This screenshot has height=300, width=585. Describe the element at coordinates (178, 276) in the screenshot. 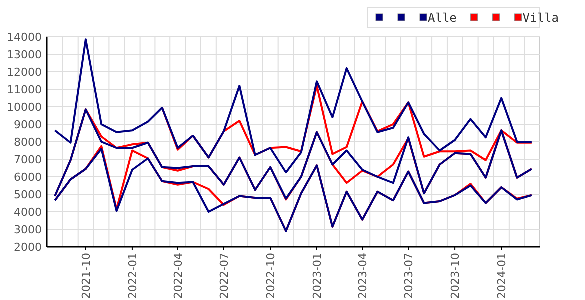

I see `x-tick-label: 2022-04` at that location.